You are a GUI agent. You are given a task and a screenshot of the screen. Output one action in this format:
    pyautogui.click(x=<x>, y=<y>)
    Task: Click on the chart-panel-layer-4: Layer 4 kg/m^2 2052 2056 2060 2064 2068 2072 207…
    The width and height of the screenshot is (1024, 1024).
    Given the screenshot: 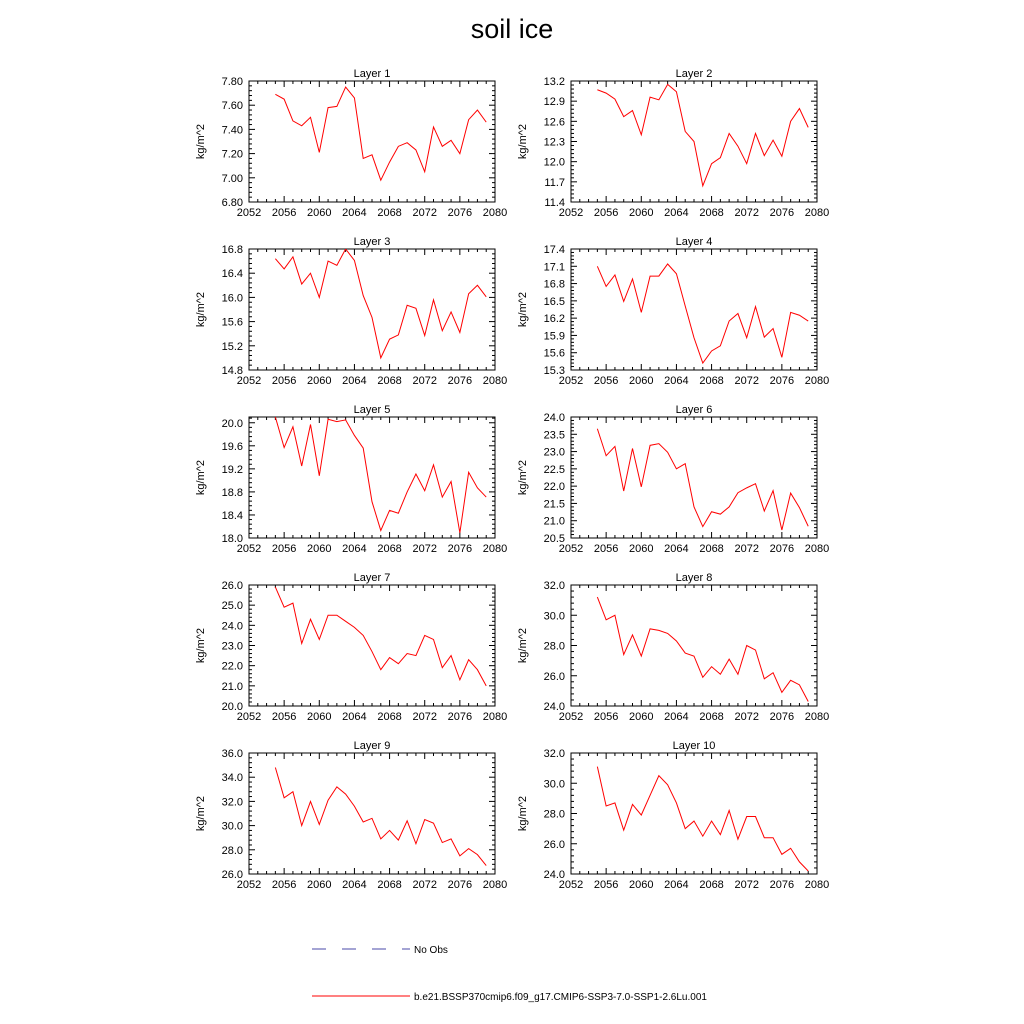 What is the action you would take?
    pyautogui.click(x=673, y=311)
    